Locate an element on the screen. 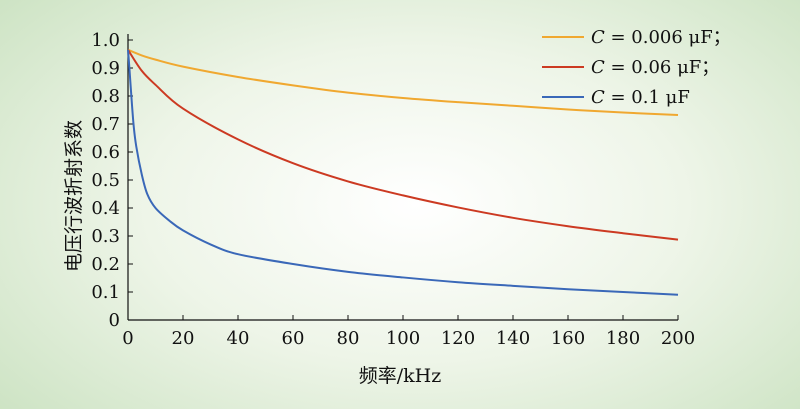 This screenshot has height=409, width=800. x-tick-label: 100 is located at coordinates (403, 338).